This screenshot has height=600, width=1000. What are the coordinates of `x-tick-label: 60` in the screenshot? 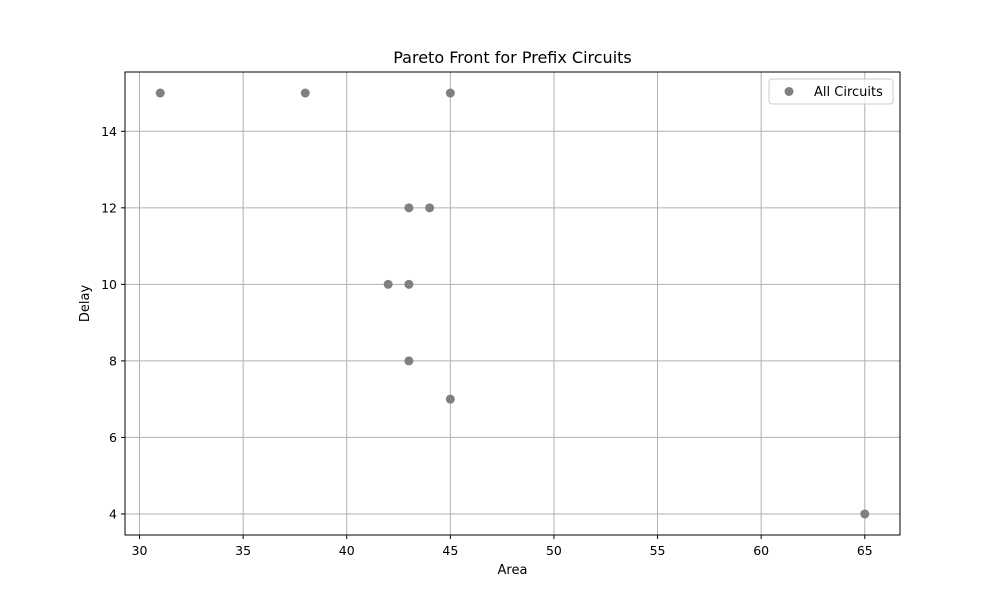 It's located at (761, 550).